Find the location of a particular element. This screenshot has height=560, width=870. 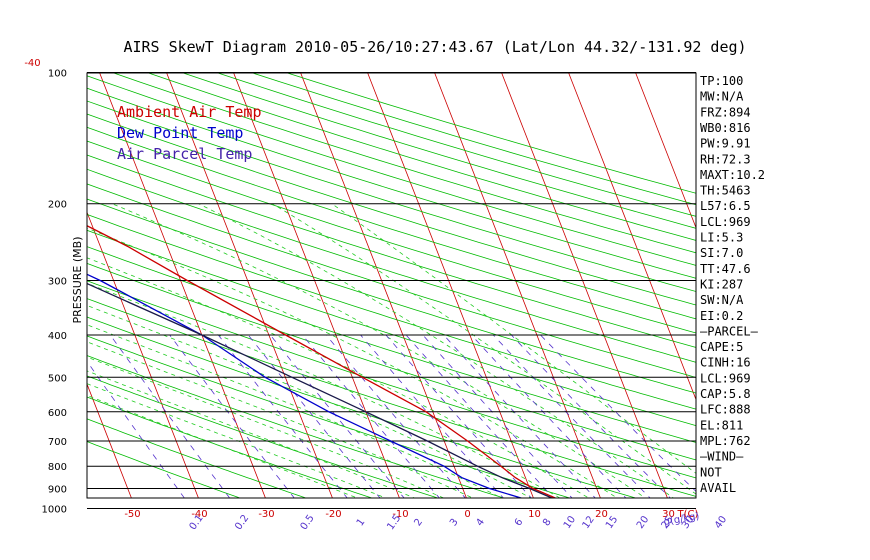

stability-index: WB0:816 is located at coordinates (725, 128).